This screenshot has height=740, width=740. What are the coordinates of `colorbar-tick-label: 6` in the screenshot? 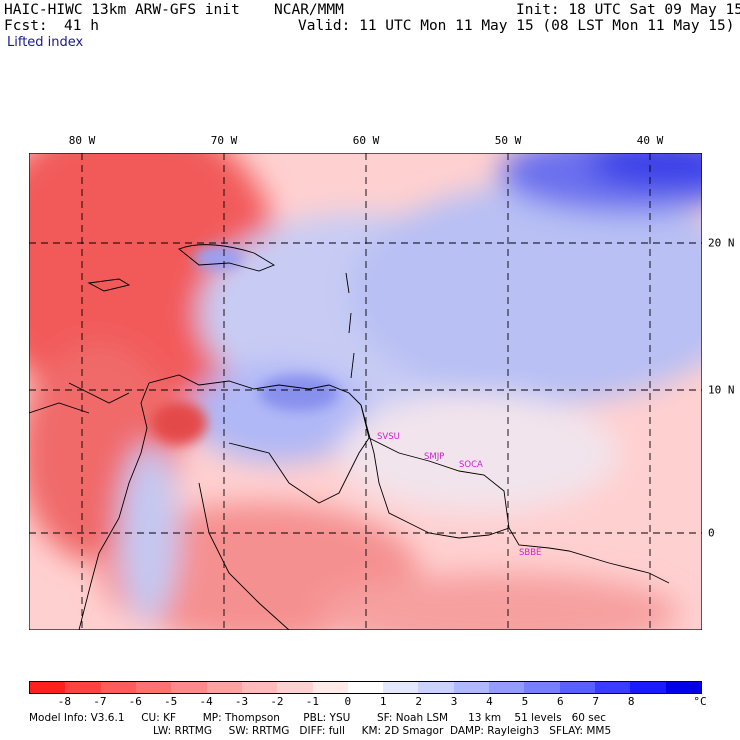 It's located at (560, 701).